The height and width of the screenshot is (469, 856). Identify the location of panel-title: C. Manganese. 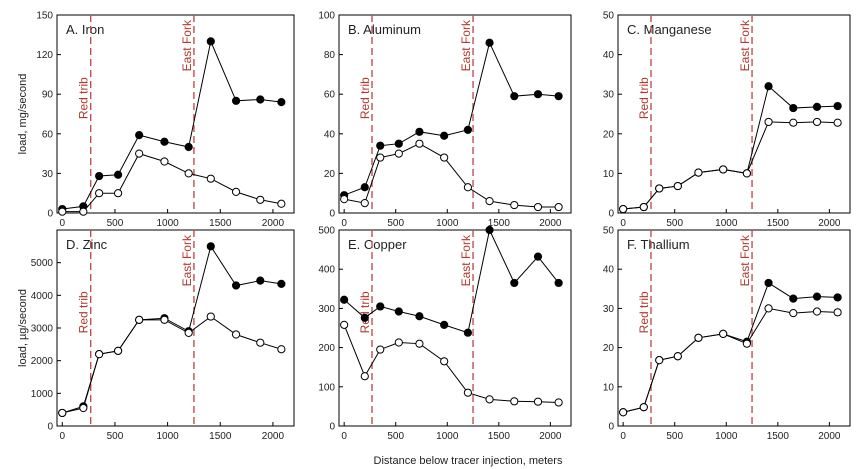
(669, 29).